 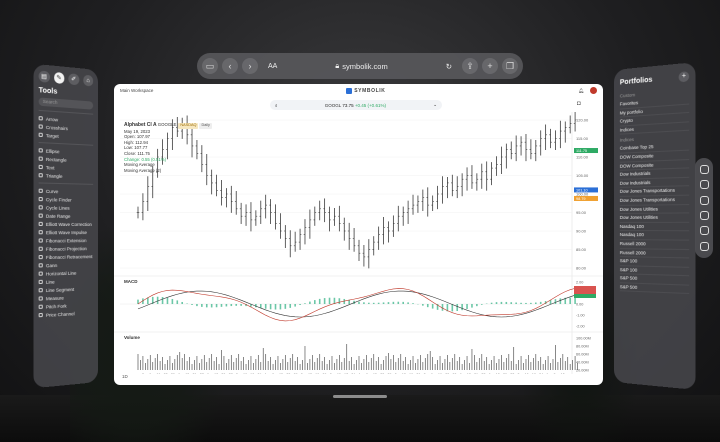 I want to click on volume-tick-label: 40.00M, so click(x=582, y=363).